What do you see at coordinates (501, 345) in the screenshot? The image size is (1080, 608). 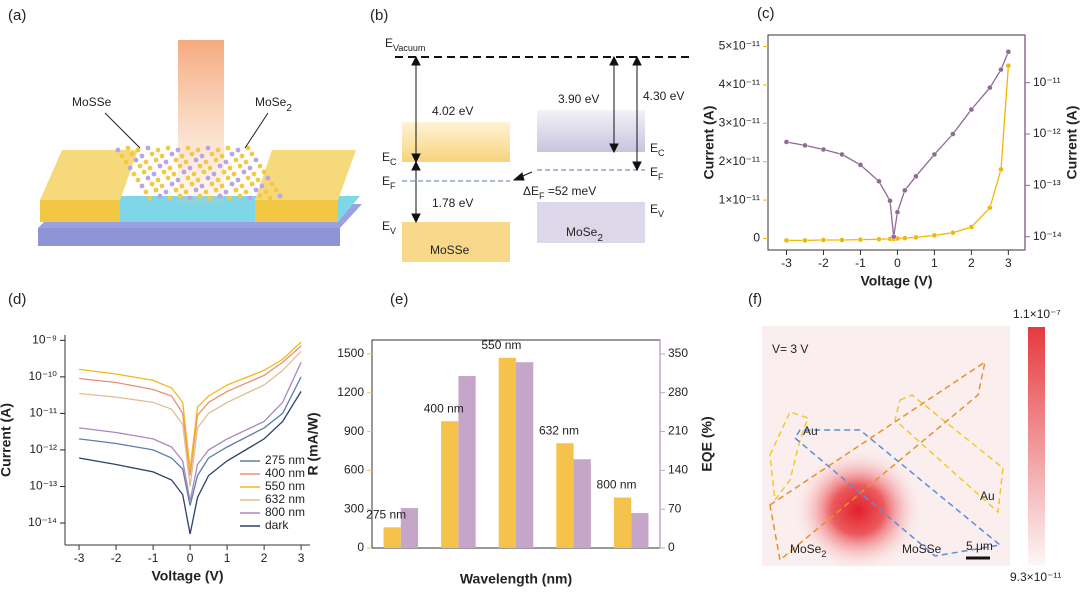 I see `bar-label: 550 nm` at bounding box center [501, 345].